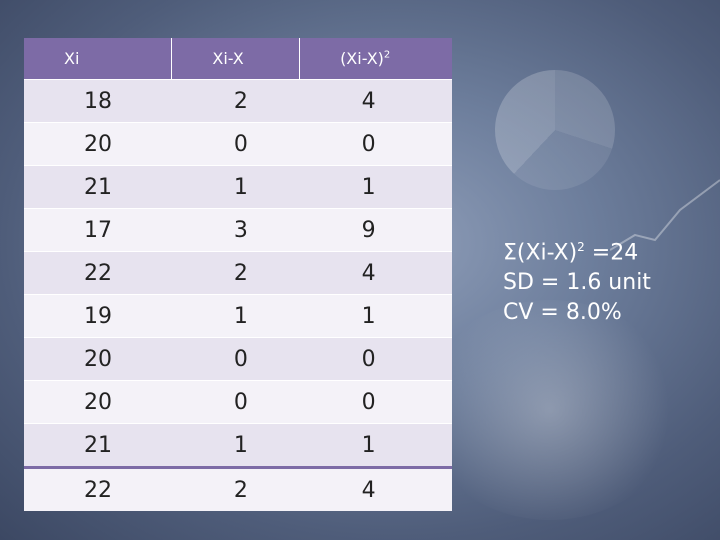  I want to click on table-row: 19 1 1, so click(238, 316).